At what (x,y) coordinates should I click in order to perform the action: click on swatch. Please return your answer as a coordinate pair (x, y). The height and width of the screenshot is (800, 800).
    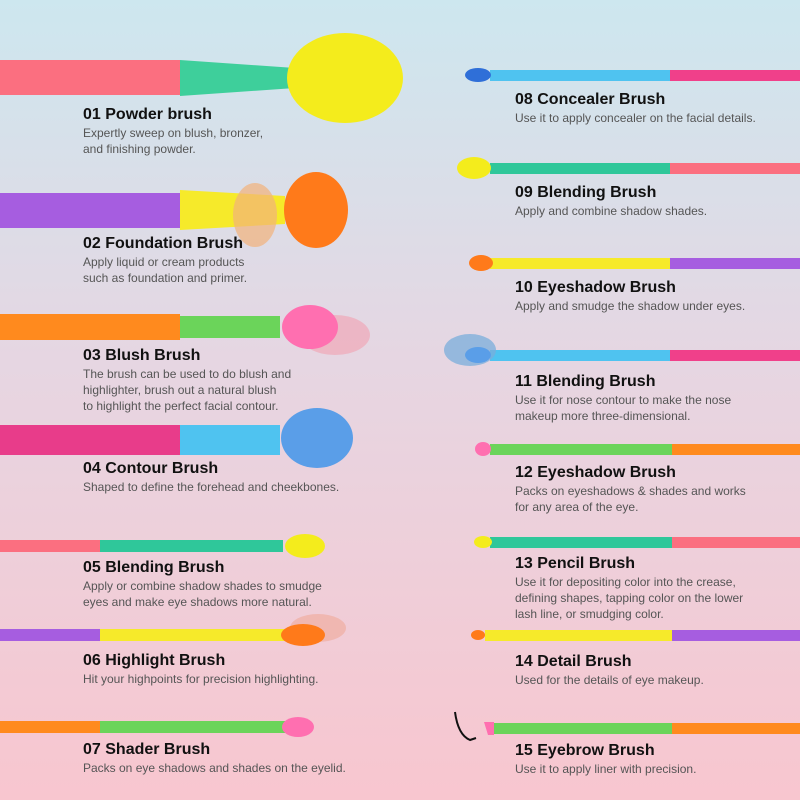
    Looking at the image, I should click on (255, 215).